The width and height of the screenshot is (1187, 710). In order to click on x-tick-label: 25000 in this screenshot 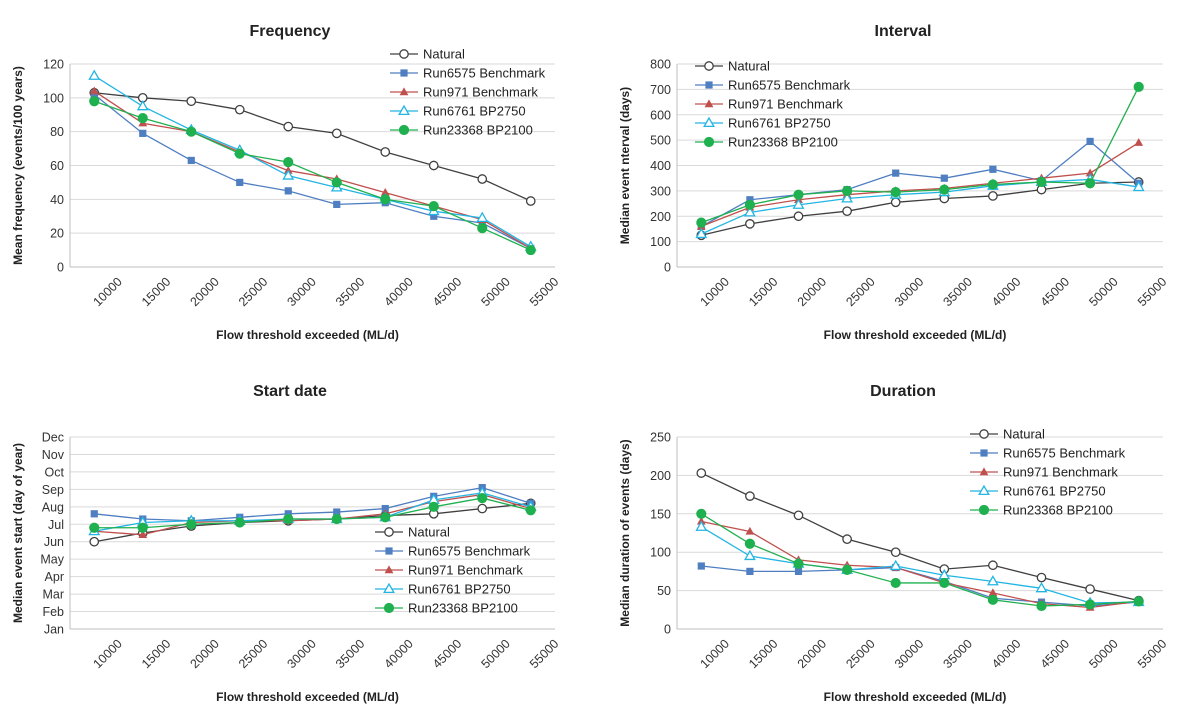, I will do `click(860, 654)`.